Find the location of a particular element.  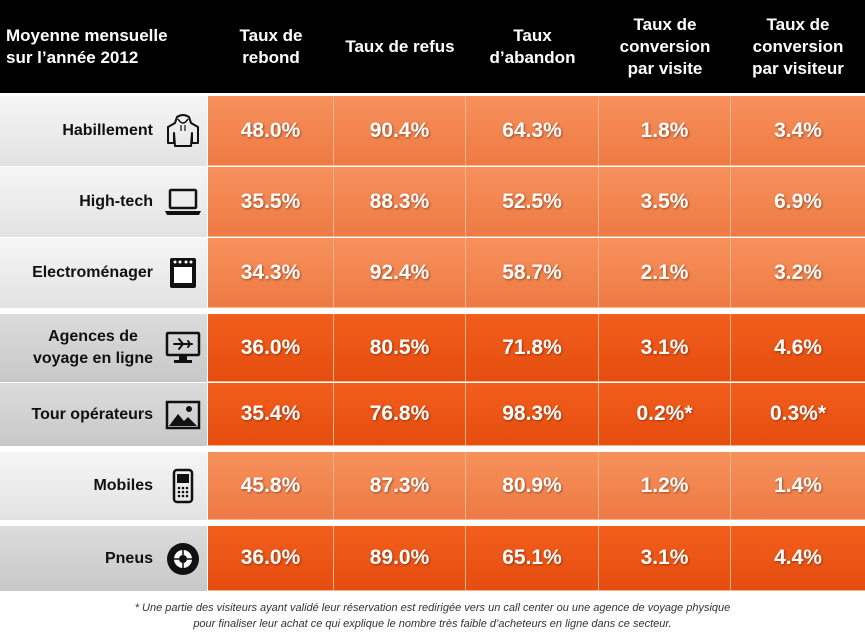

table-row: High-tech 35.5% 88.3% 52.5% 3.5% 6.9% is located at coordinates (432, 202).